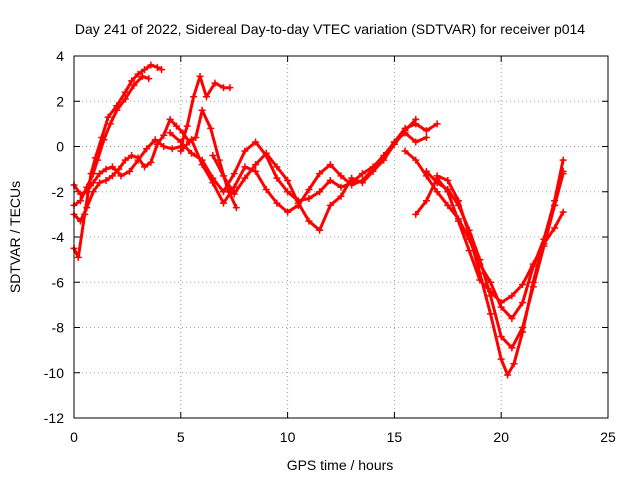 The height and width of the screenshot is (480, 640). Describe the element at coordinates (608, 437) in the screenshot. I see `x-tick-label: 25` at that location.